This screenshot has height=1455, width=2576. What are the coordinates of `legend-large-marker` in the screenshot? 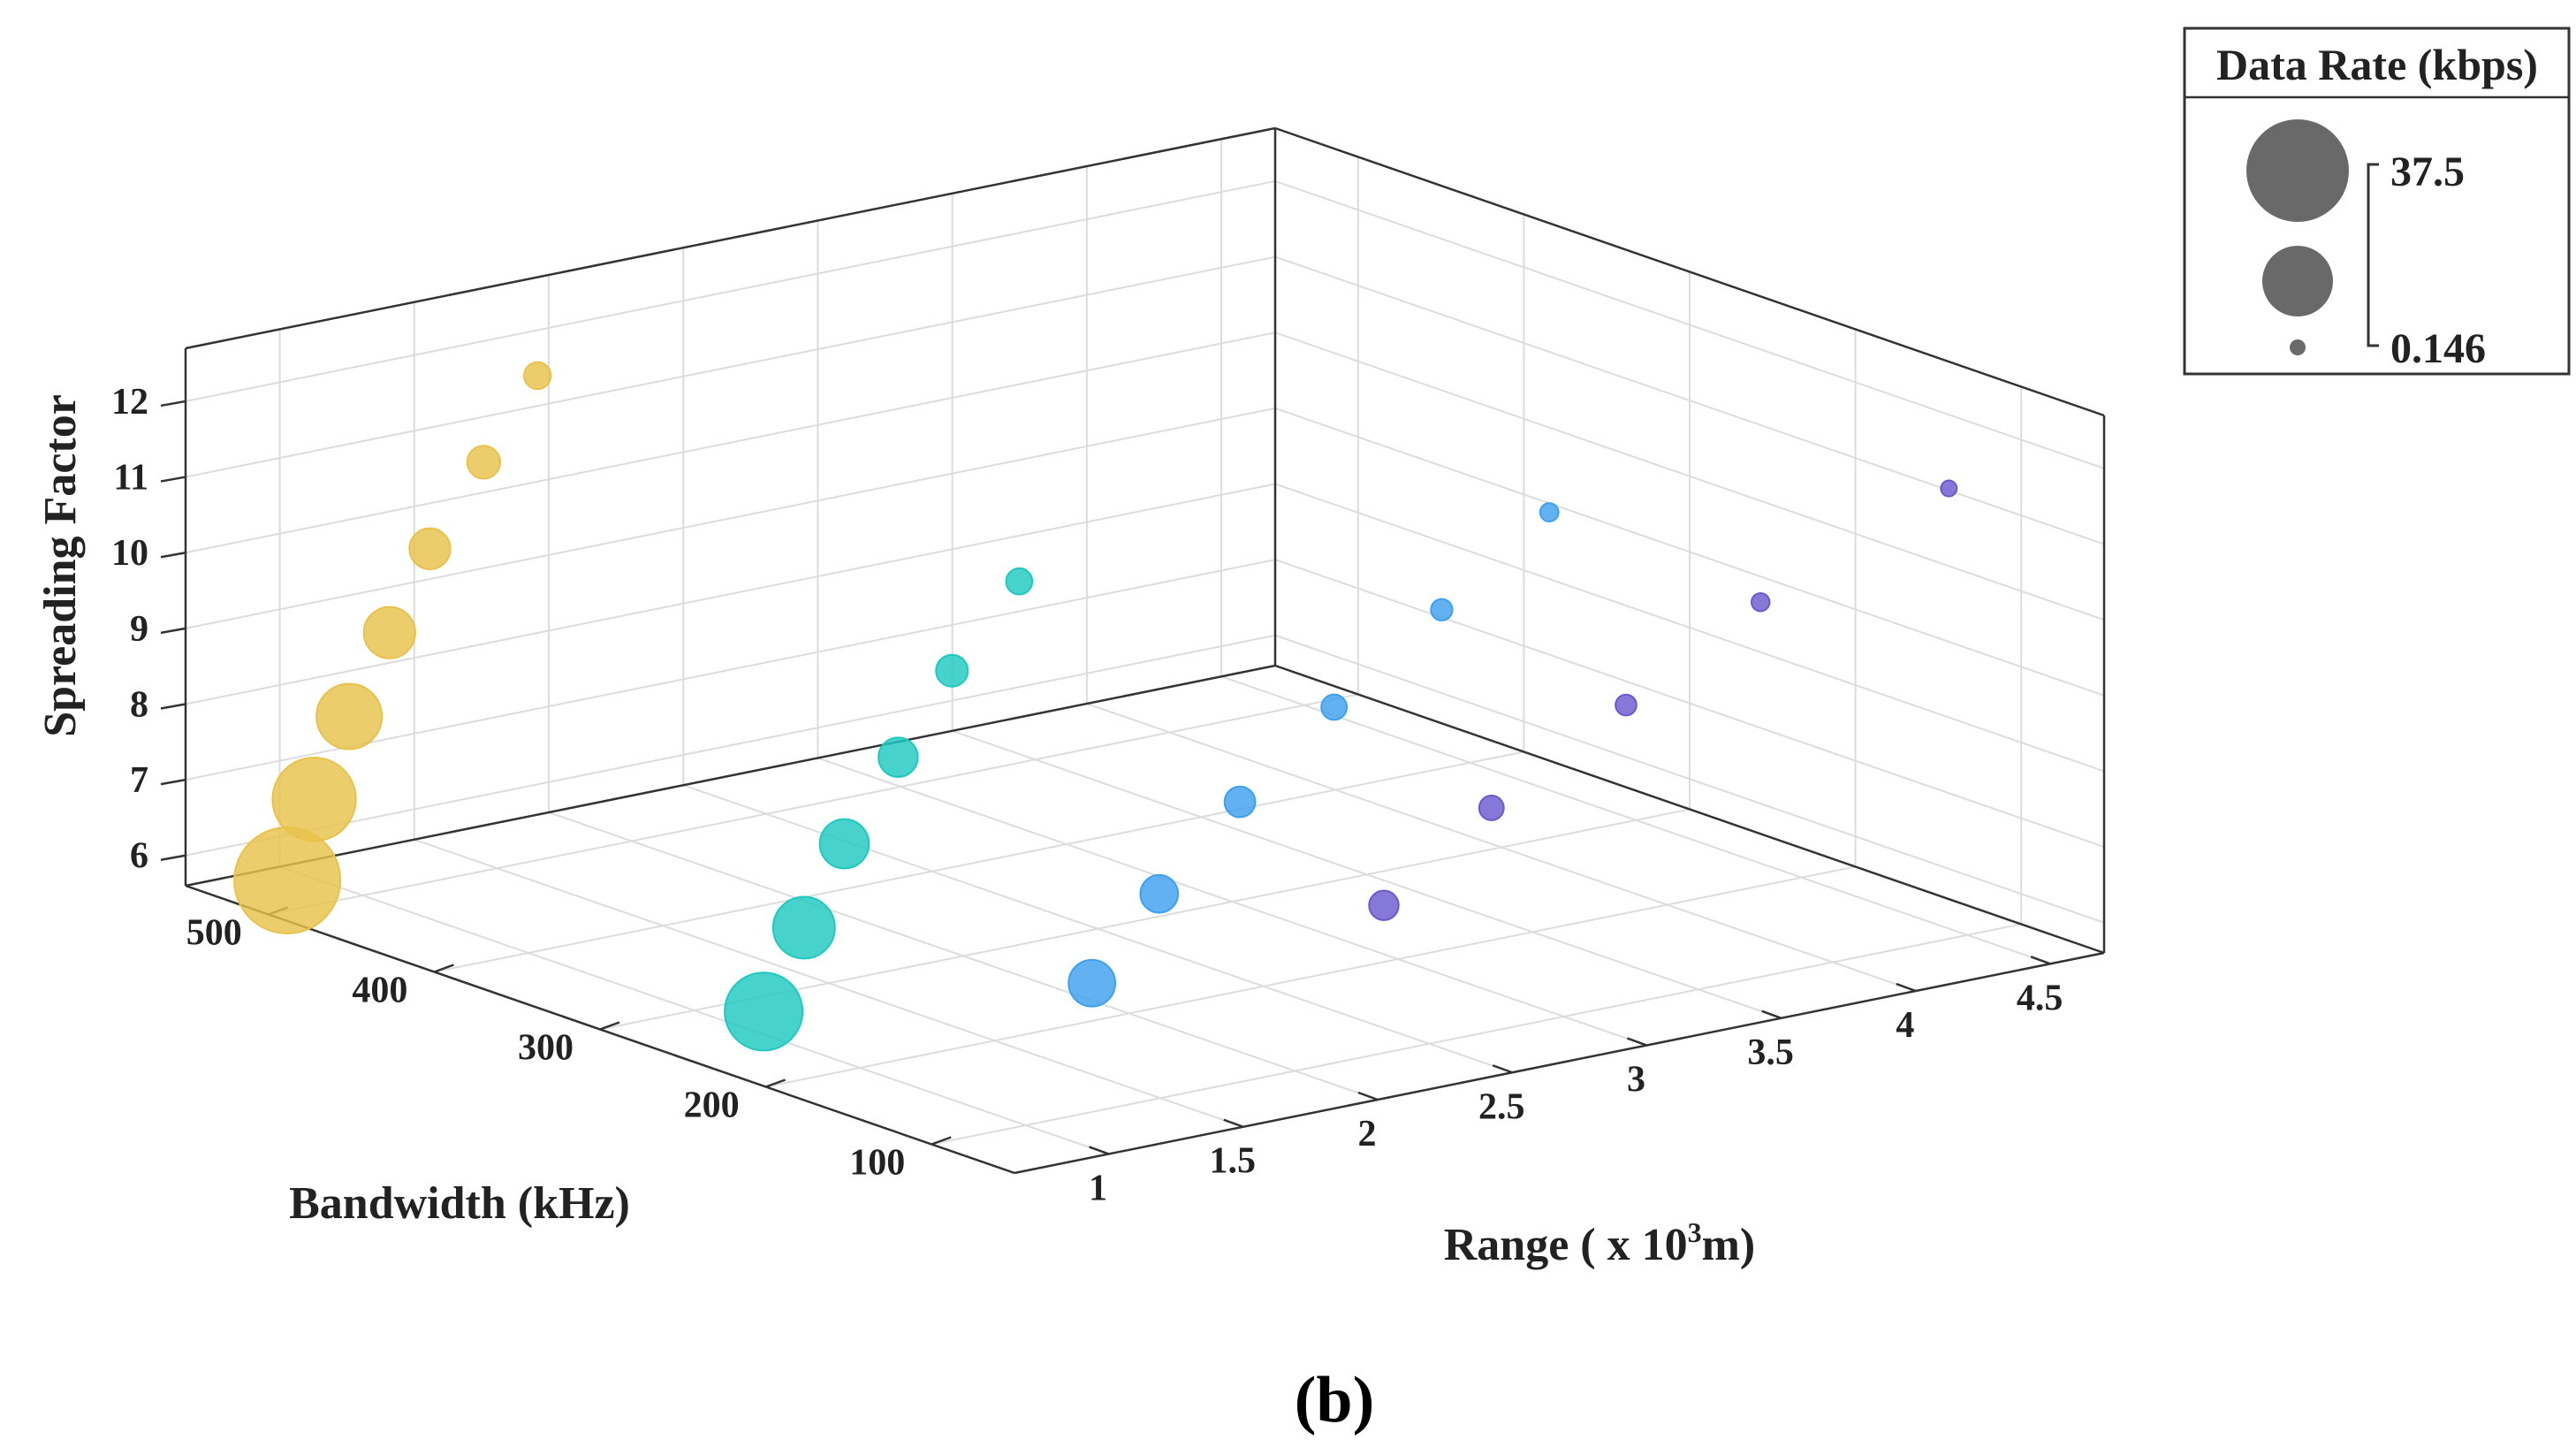 It's located at (2298, 170).